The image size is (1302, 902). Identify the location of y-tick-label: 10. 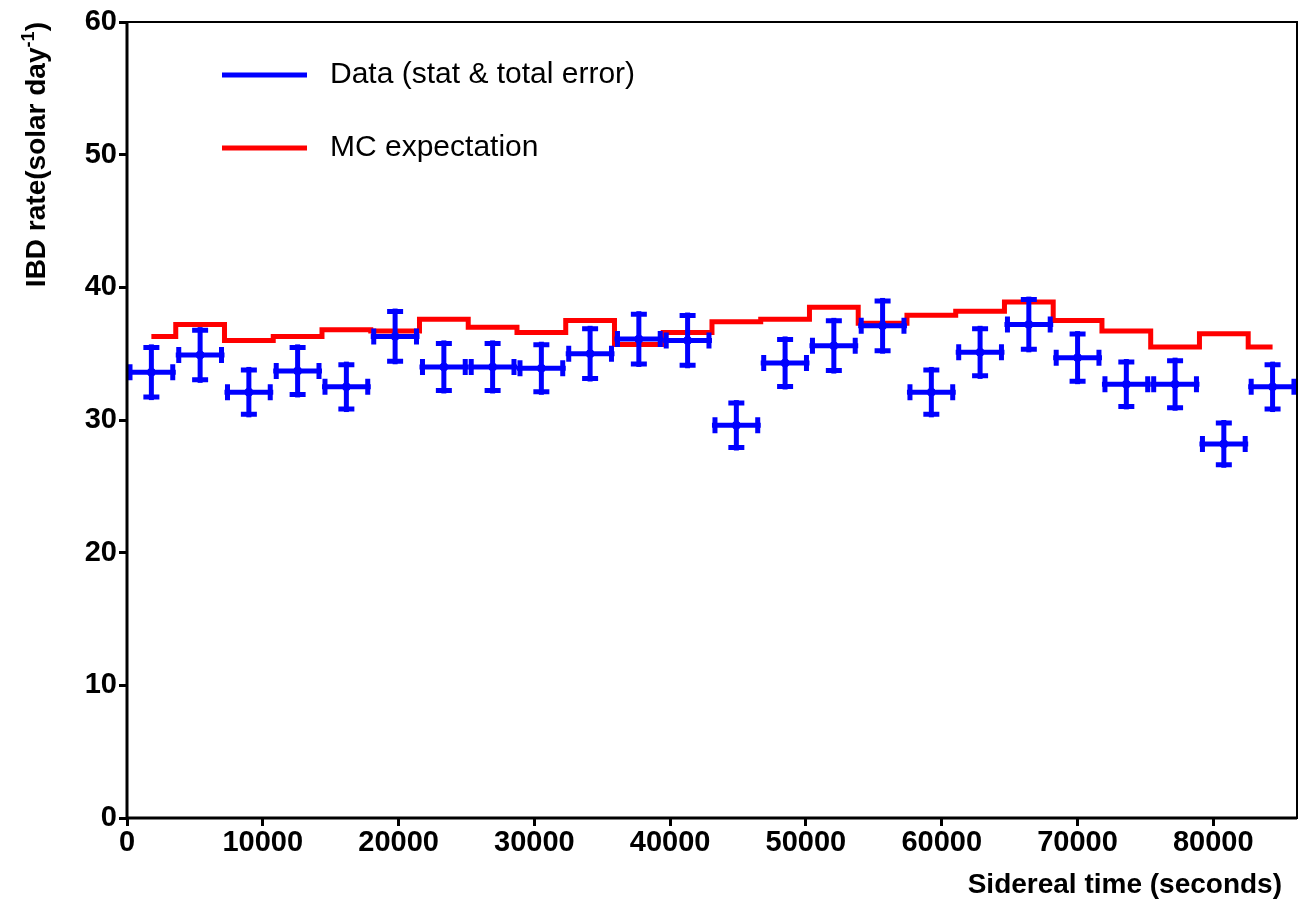
(100, 683).